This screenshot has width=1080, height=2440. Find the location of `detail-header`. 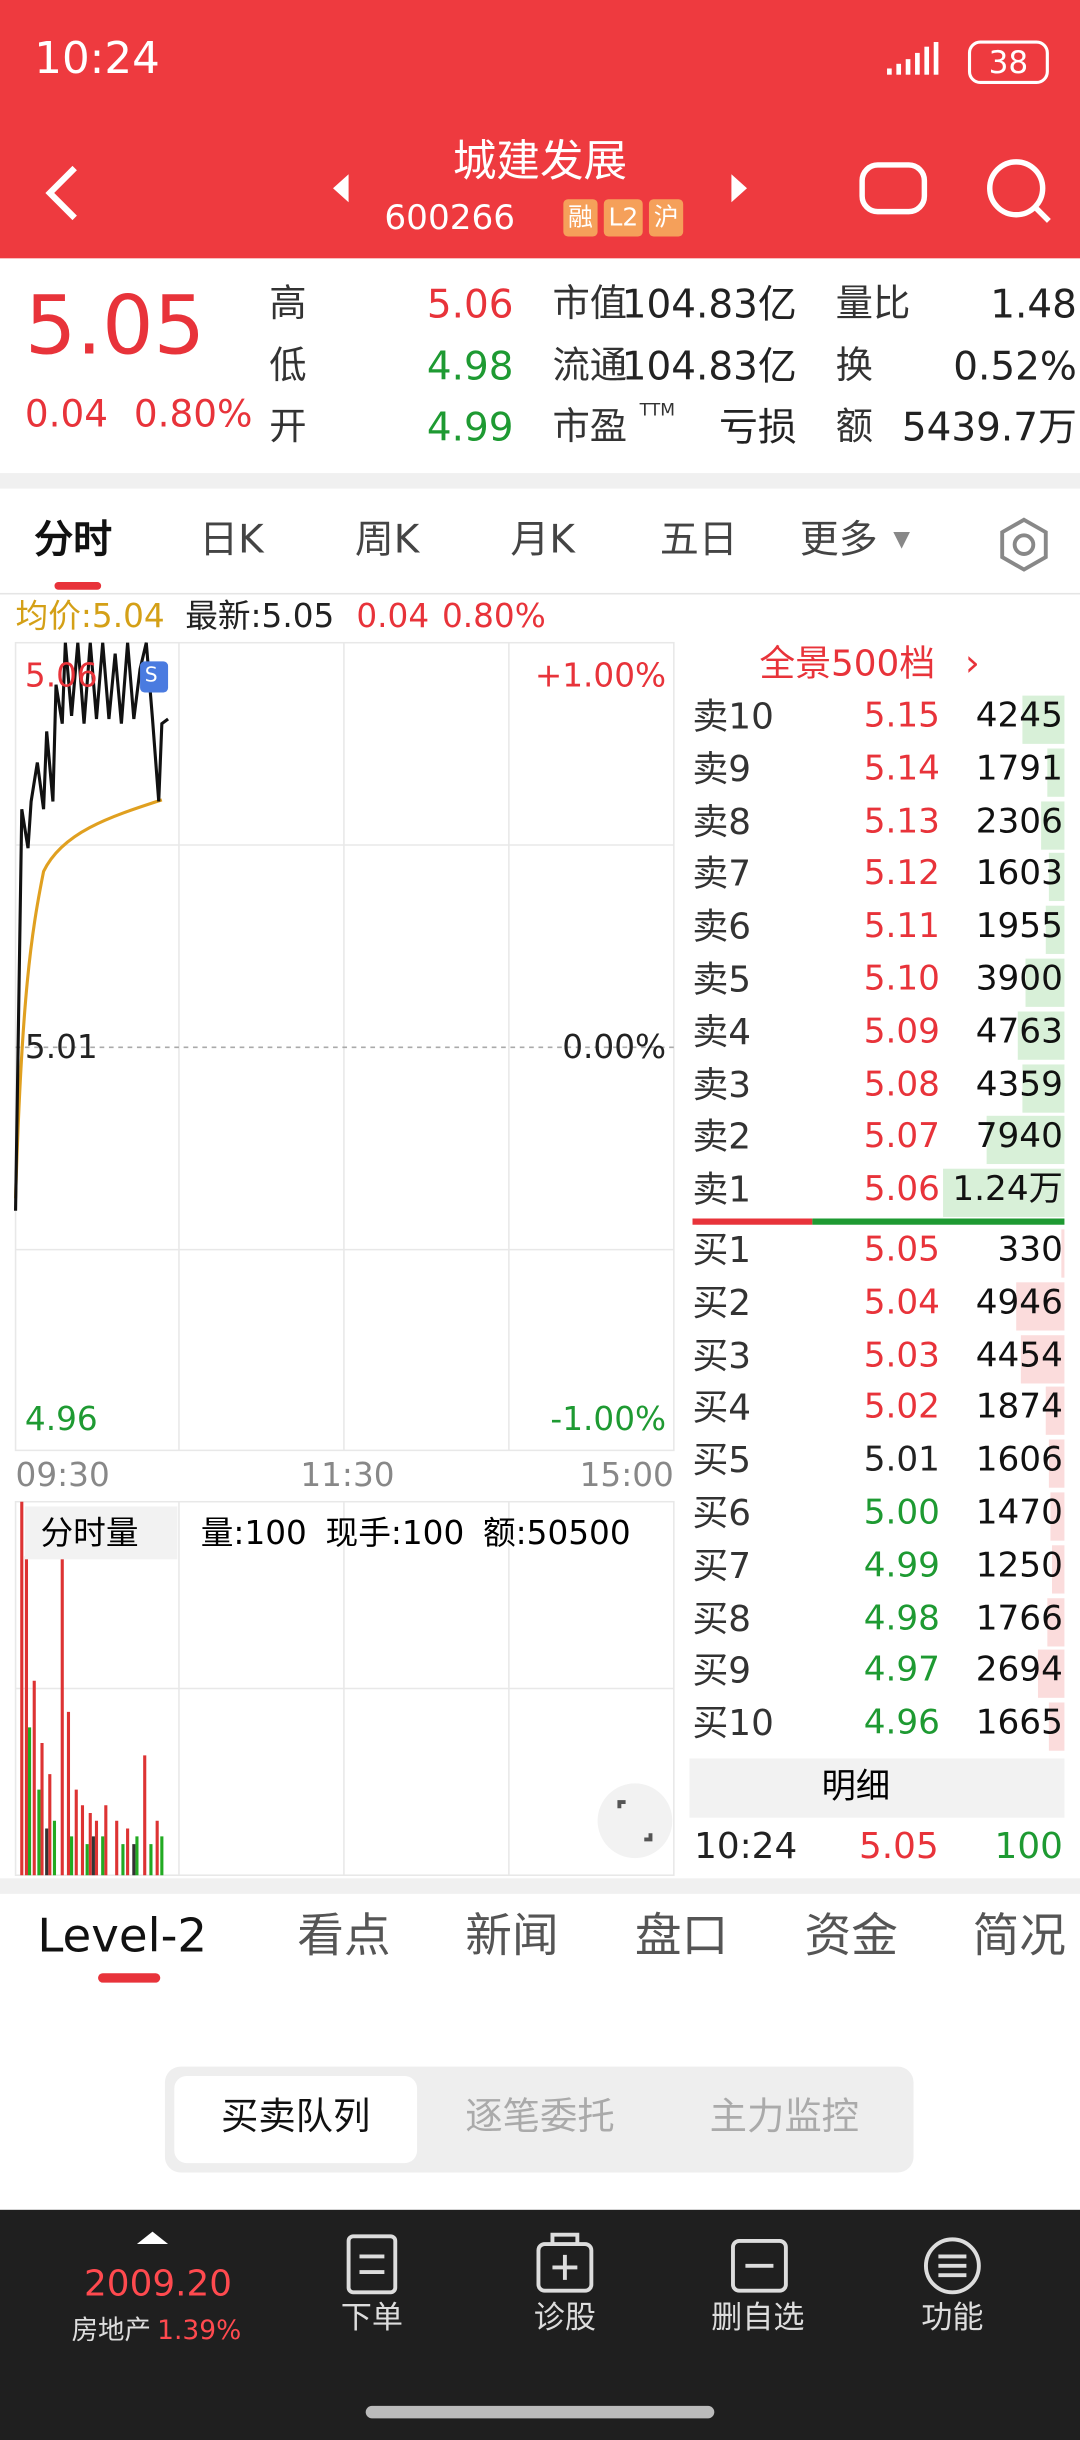

detail-header is located at coordinates (877, 1788).